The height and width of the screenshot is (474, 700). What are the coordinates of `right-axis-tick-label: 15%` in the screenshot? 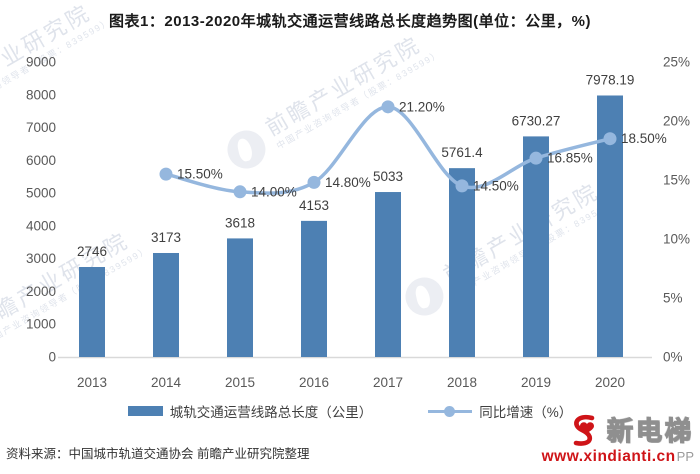 It's located at (676, 180).